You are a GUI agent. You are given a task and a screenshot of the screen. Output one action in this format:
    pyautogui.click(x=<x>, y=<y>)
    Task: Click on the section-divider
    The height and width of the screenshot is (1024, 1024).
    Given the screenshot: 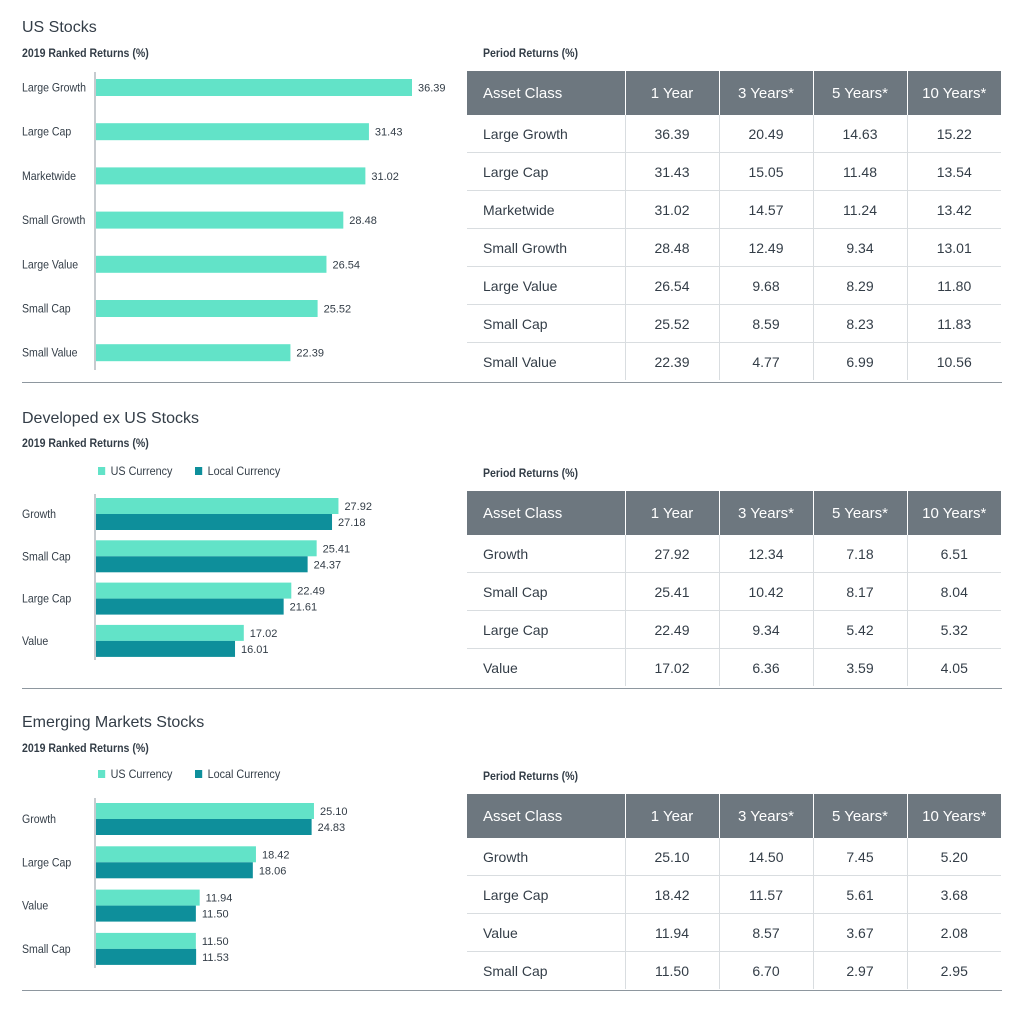 What is the action you would take?
    pyautogui.click(x=512, y=688)
    